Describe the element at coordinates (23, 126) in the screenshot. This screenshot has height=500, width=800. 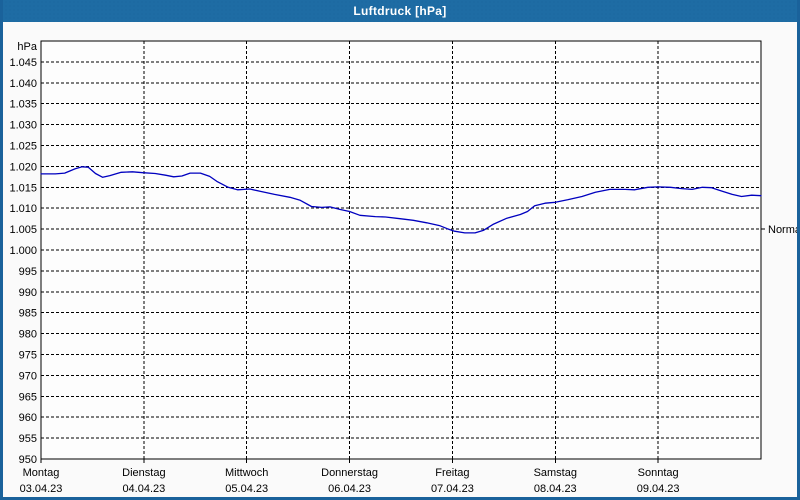
I see `y-tick-label: 1.030` at that location.